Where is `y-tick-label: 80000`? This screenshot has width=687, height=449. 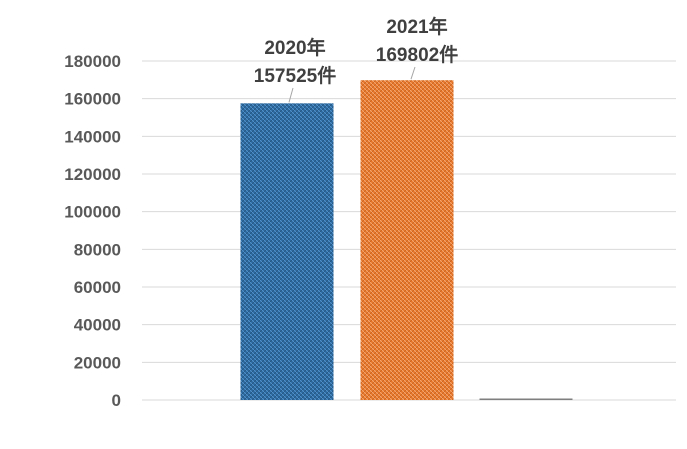
y-tick-label: 80000 is located at coordinates (97, 249).